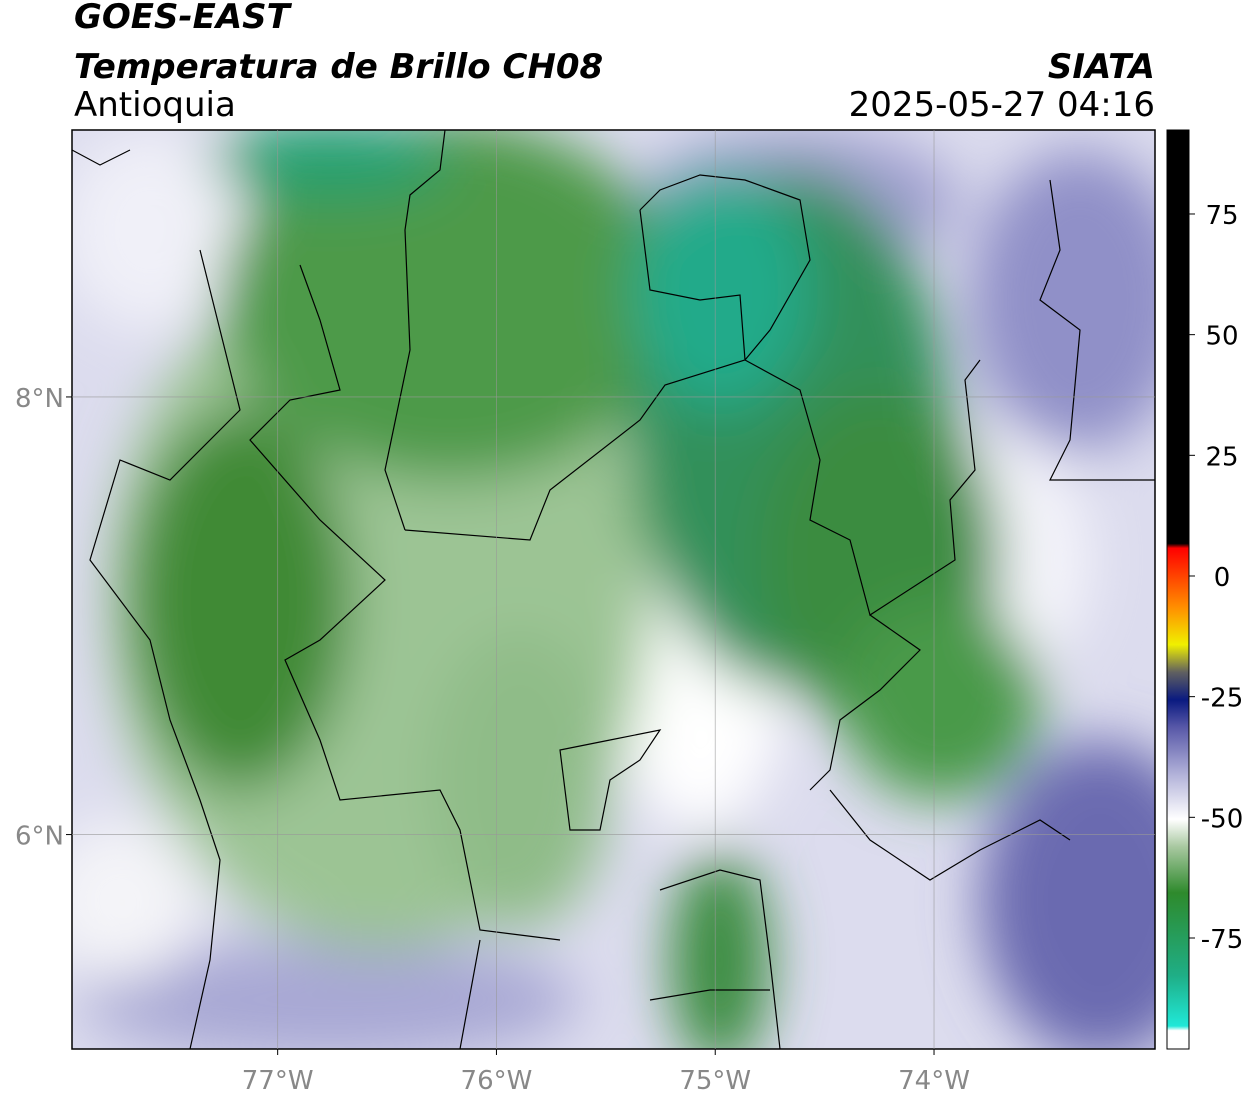 The height and width of the screenshot is (1099, 1252). Describe the element at coordinates (183, 18) in the screenshot. I see `title: GOES-EAST` at that location.